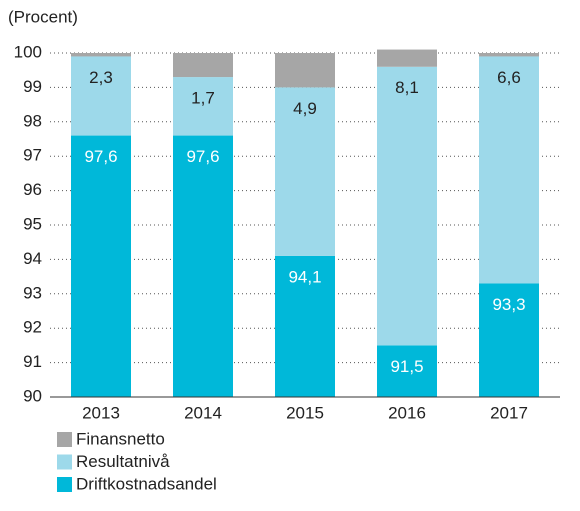 The width and height of the screenshot is (580, 511). What do you see at coordinates (123, 461) in the screenshot?
I see `legend-label: Resultatnivå` at bounding box center [123, 461].